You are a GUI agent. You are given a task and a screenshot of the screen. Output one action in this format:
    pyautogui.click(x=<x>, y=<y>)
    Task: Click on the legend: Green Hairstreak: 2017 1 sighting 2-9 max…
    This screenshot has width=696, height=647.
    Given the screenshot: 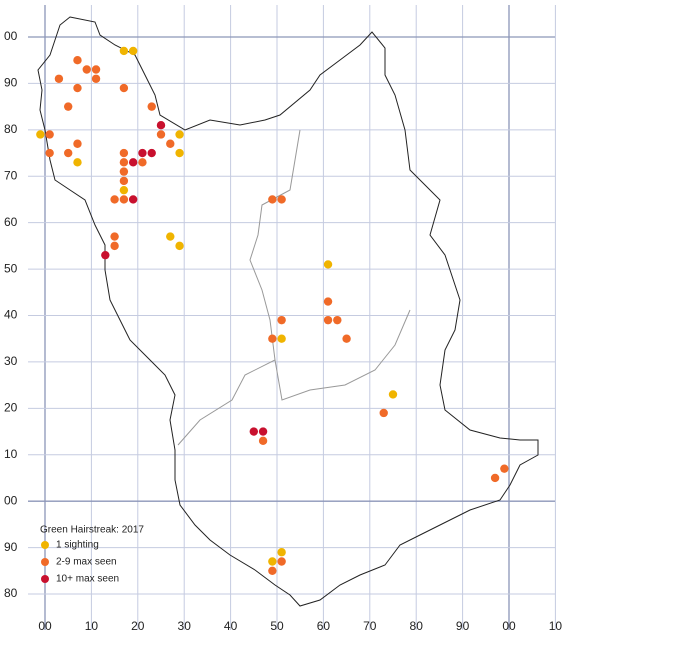 What is the action you would take?
    pyautogui.click(x=92, y=555)
    